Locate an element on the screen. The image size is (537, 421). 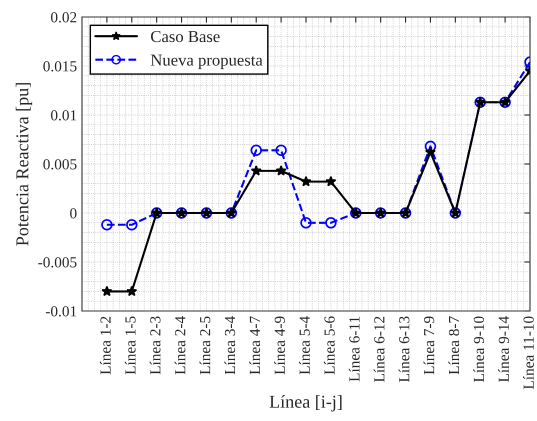
x-tick-label: Línea 8-7 is located at coordinates (454, 345).